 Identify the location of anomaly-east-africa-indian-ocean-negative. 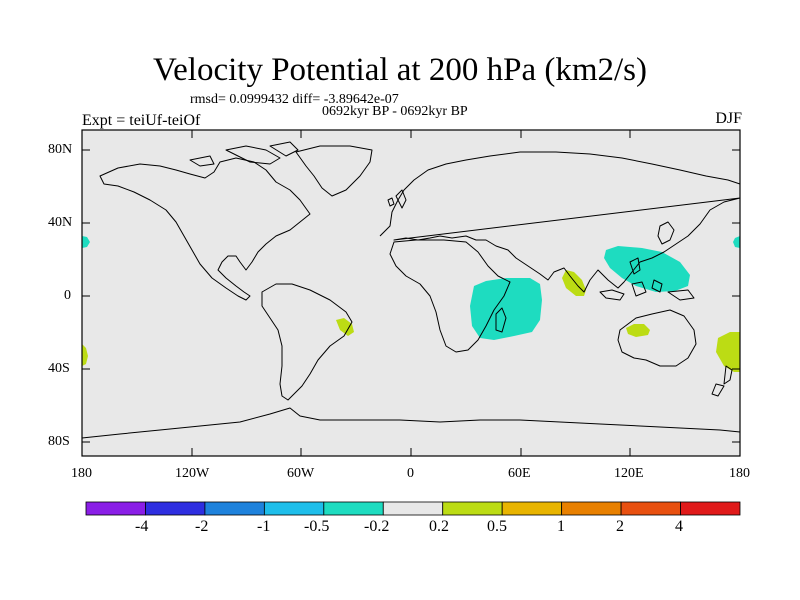
(506, 309).